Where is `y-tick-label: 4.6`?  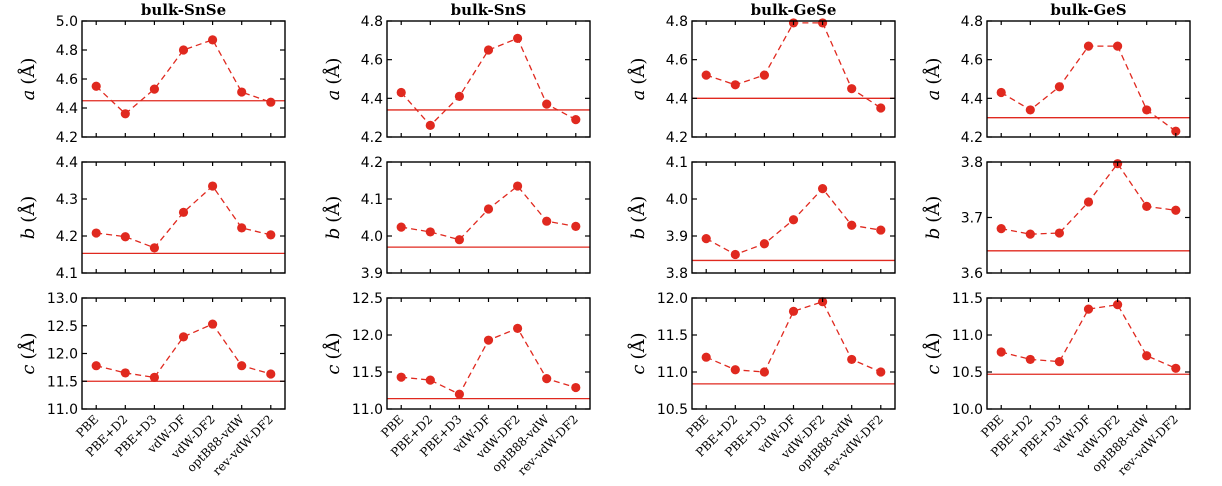
y-tick-label: 4.6 is located at coordinates (372, 61).